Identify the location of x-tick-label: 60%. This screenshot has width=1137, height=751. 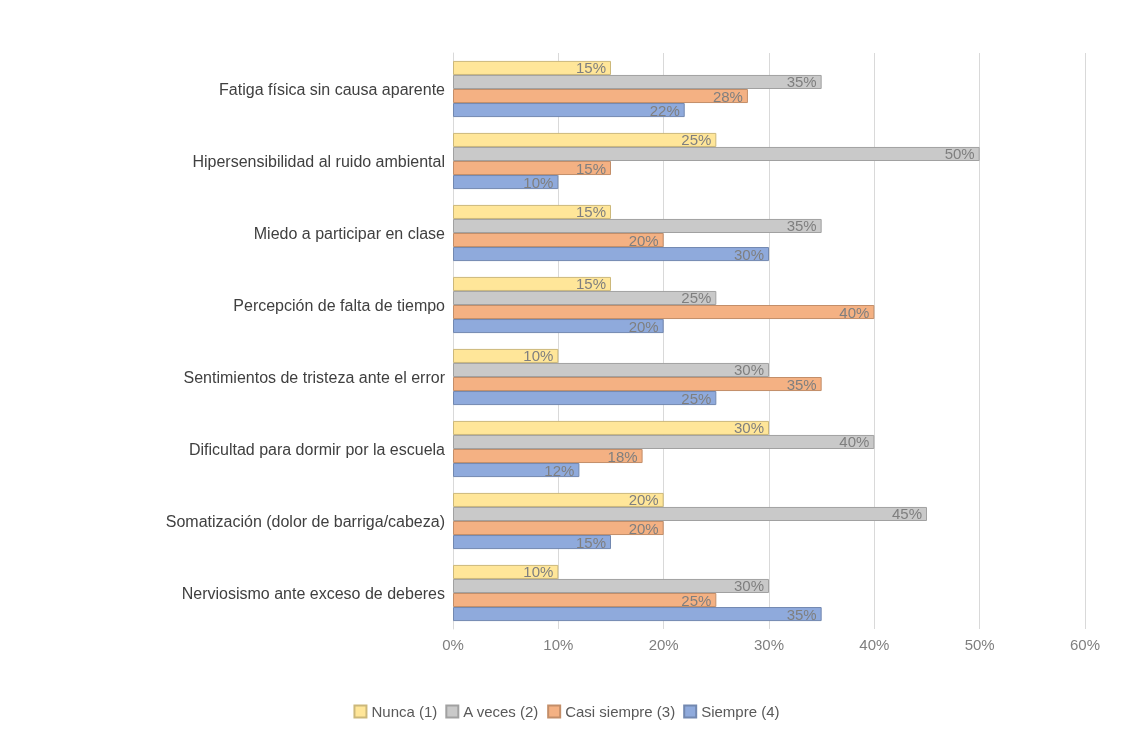
(1085, 644).